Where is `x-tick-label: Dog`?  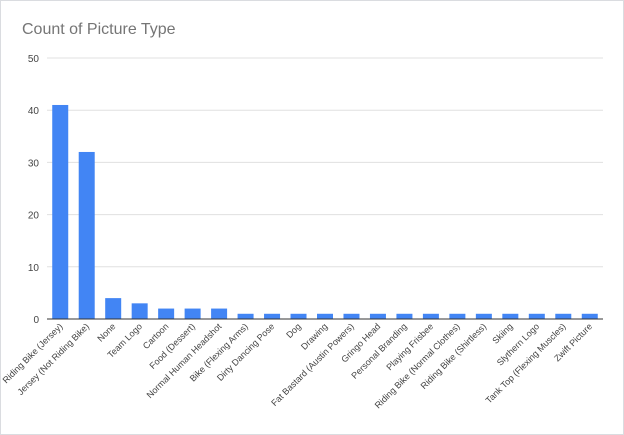 x-tick-label: Dog is located at coordinates (293, 330).